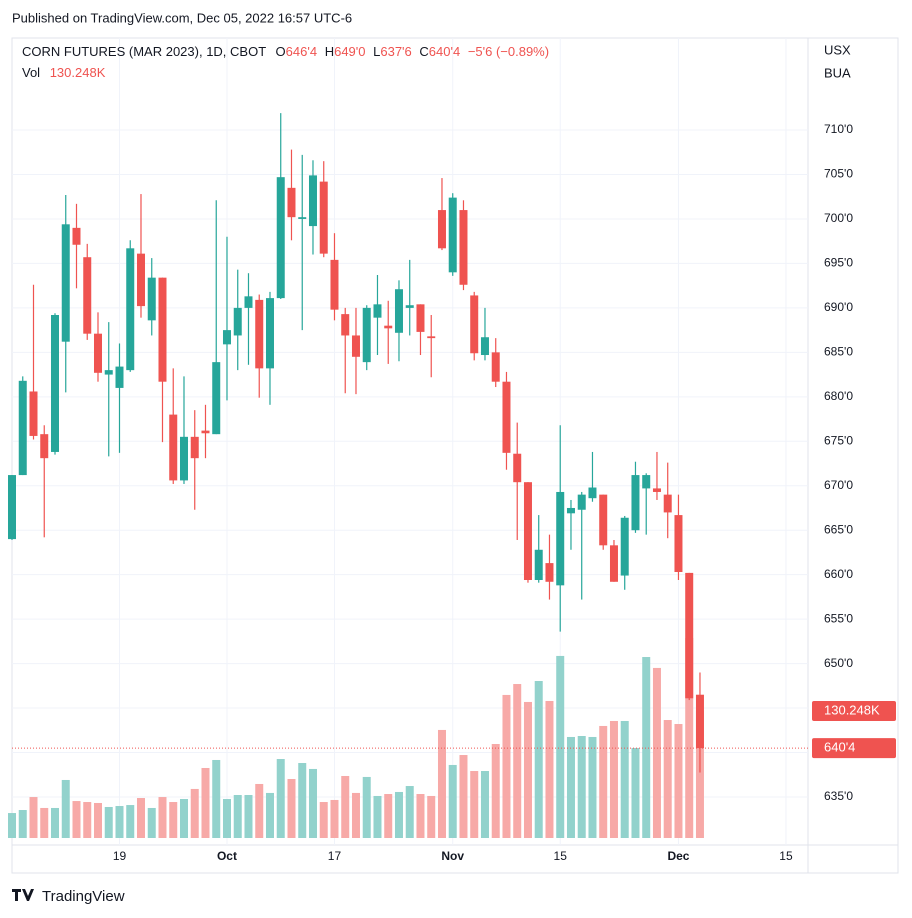  What do you see at coordinates (838, 796) in the screenshot?
I see `y-tick-label: 635'0` at bounding box center [838, 796].